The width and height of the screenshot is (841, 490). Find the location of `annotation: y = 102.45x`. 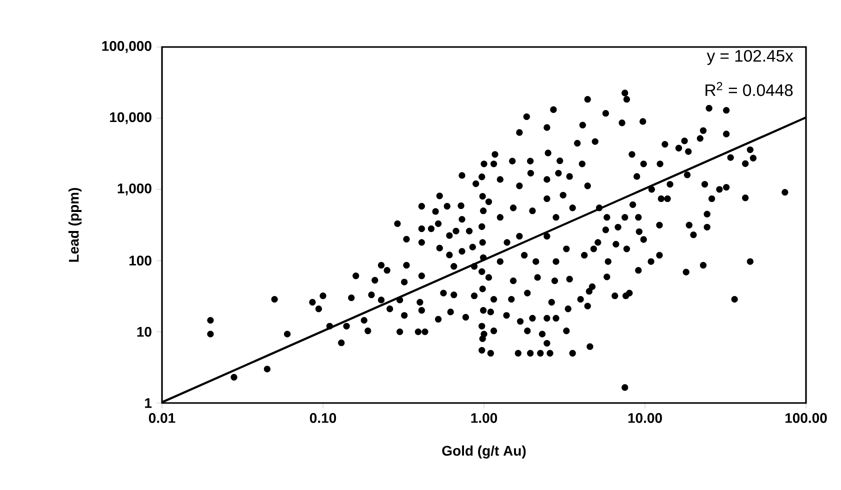

annotation: y = 102.45x is located at coordinates (750, 58).